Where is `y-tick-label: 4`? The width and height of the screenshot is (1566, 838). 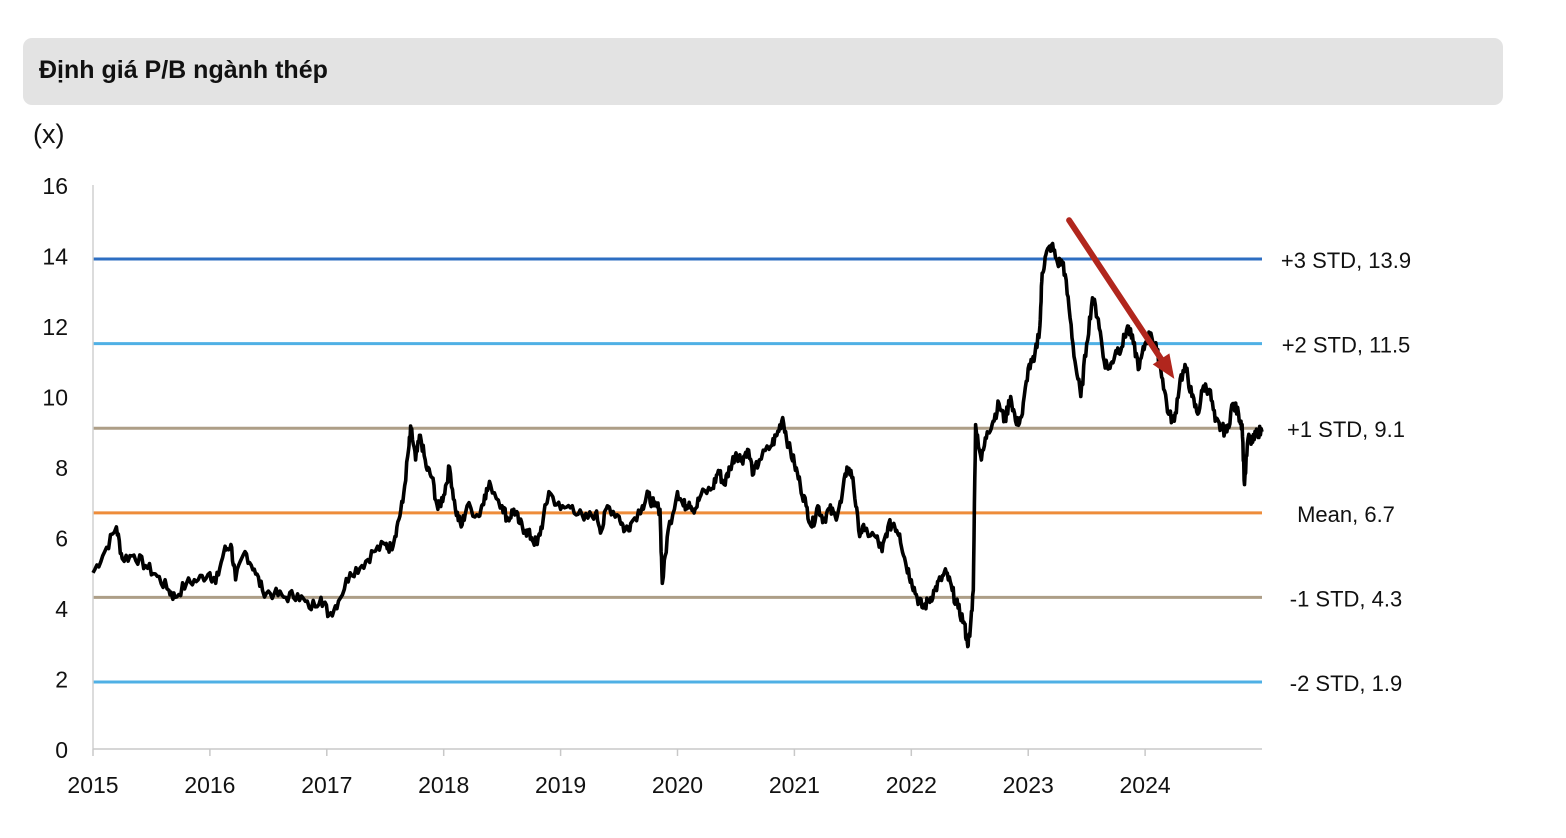 y-tick-label: 4 is located at coordinates (61, 609).